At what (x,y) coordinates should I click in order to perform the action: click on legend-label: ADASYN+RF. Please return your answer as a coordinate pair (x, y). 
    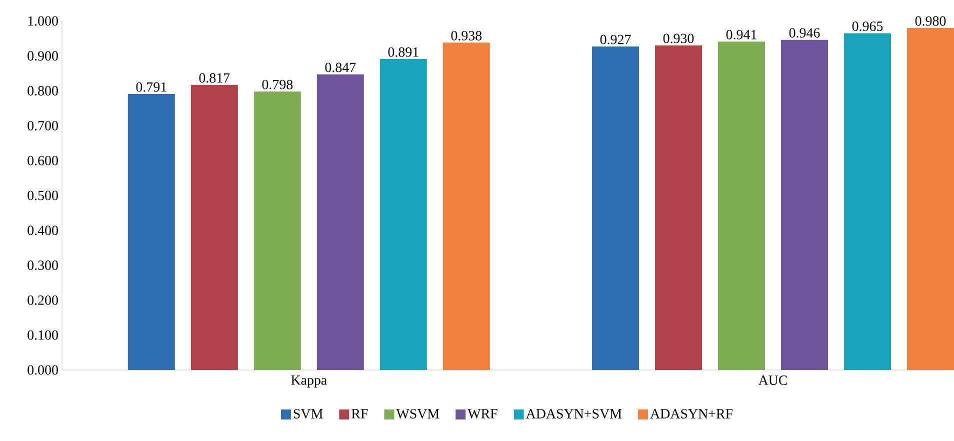
    Looking at the image, I should click on (691, 413).